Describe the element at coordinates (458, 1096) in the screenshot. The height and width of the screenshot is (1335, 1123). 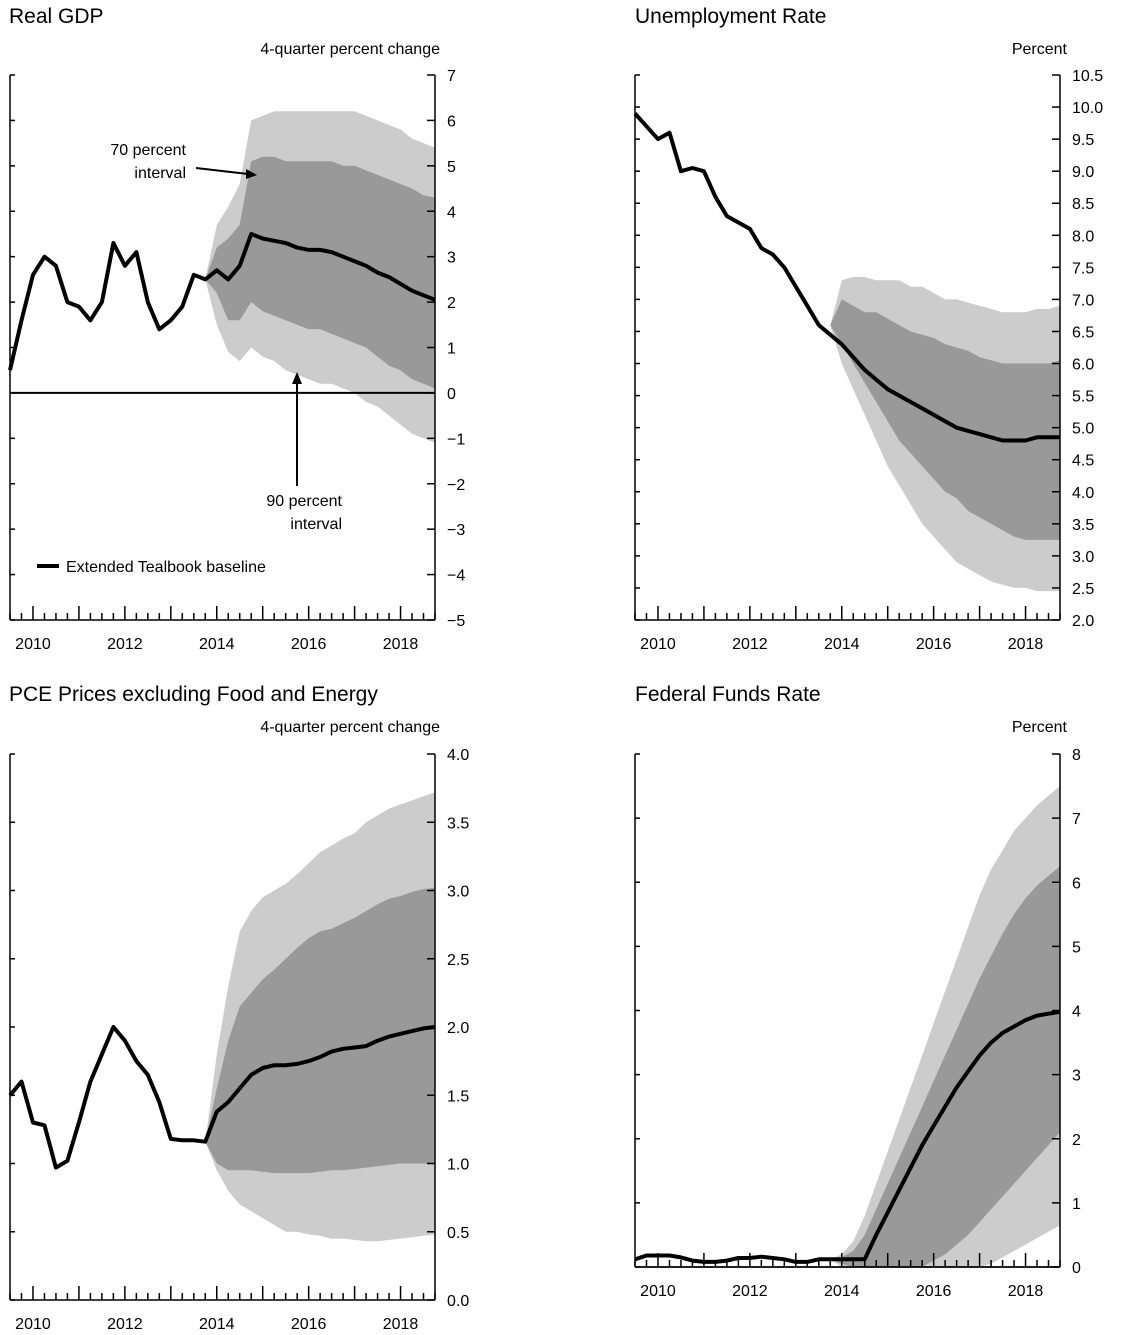
I see `y-tick-label: 1.5` at that location.